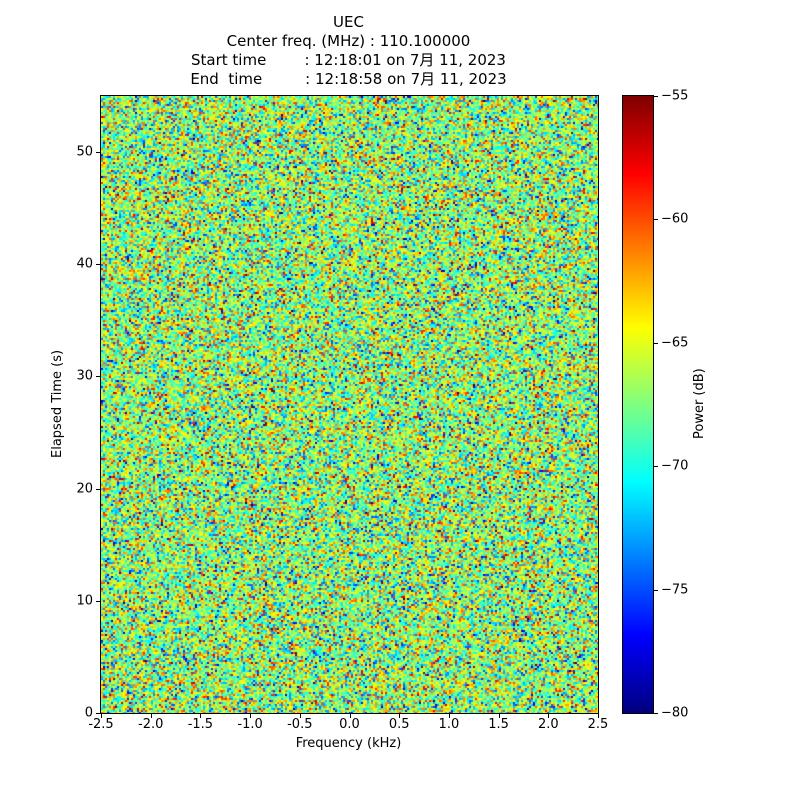 The width and height of the screenshot is (800, 800). What do you see at coordinates (300, 724) in the screenshot?
I see `x-tick-label: -0.5` at bounding box center [300, 724].